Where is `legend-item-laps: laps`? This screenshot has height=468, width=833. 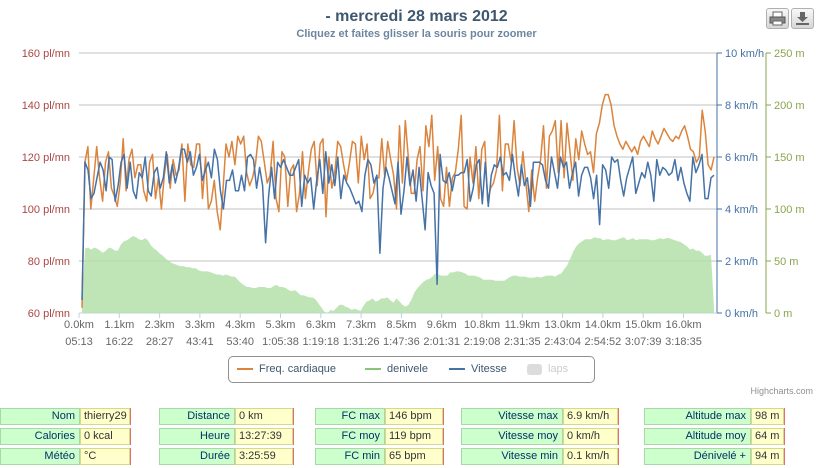
legend-item-laps: laps is located at coordinates (547, 369).